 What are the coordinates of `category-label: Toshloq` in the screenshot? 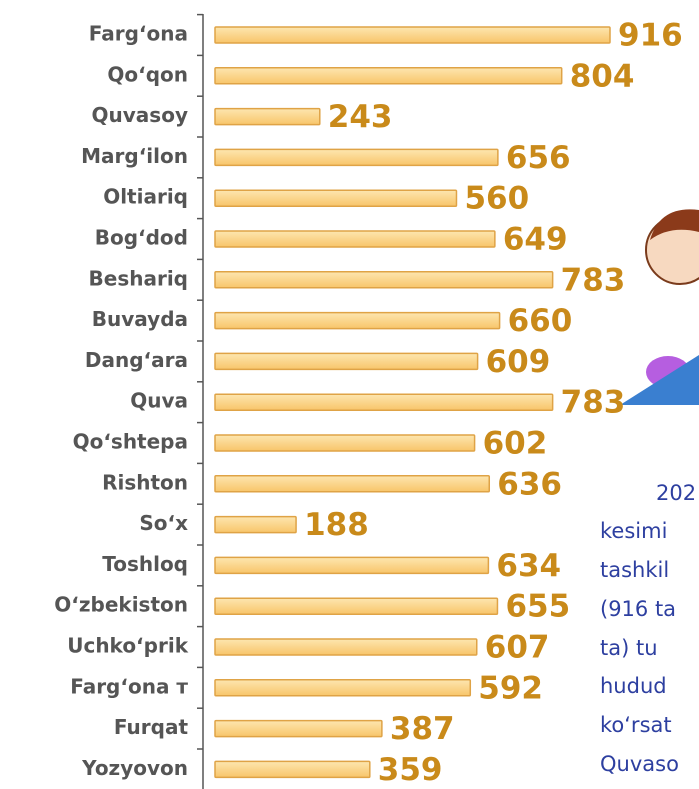 It's located at (145, 564).